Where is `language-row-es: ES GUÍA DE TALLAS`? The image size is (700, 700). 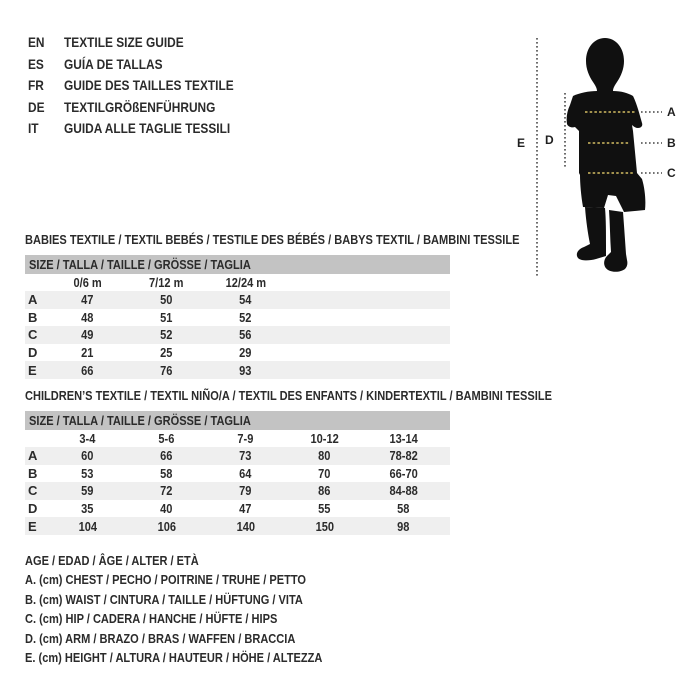 language-row-es: ES GUÍA DE TALLAS is located at coordinates (146, 65).